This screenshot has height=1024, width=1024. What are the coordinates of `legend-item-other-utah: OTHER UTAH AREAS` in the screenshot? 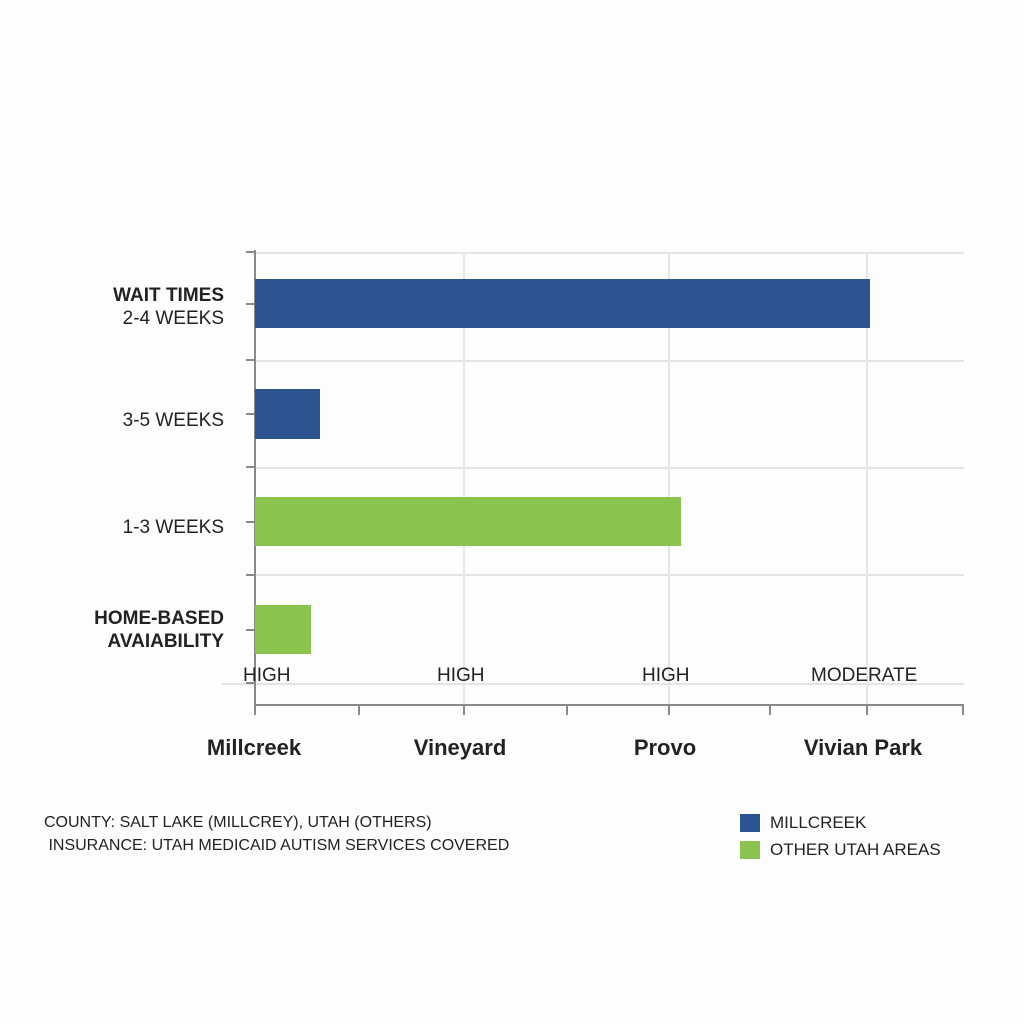 It's located at (840, 850).